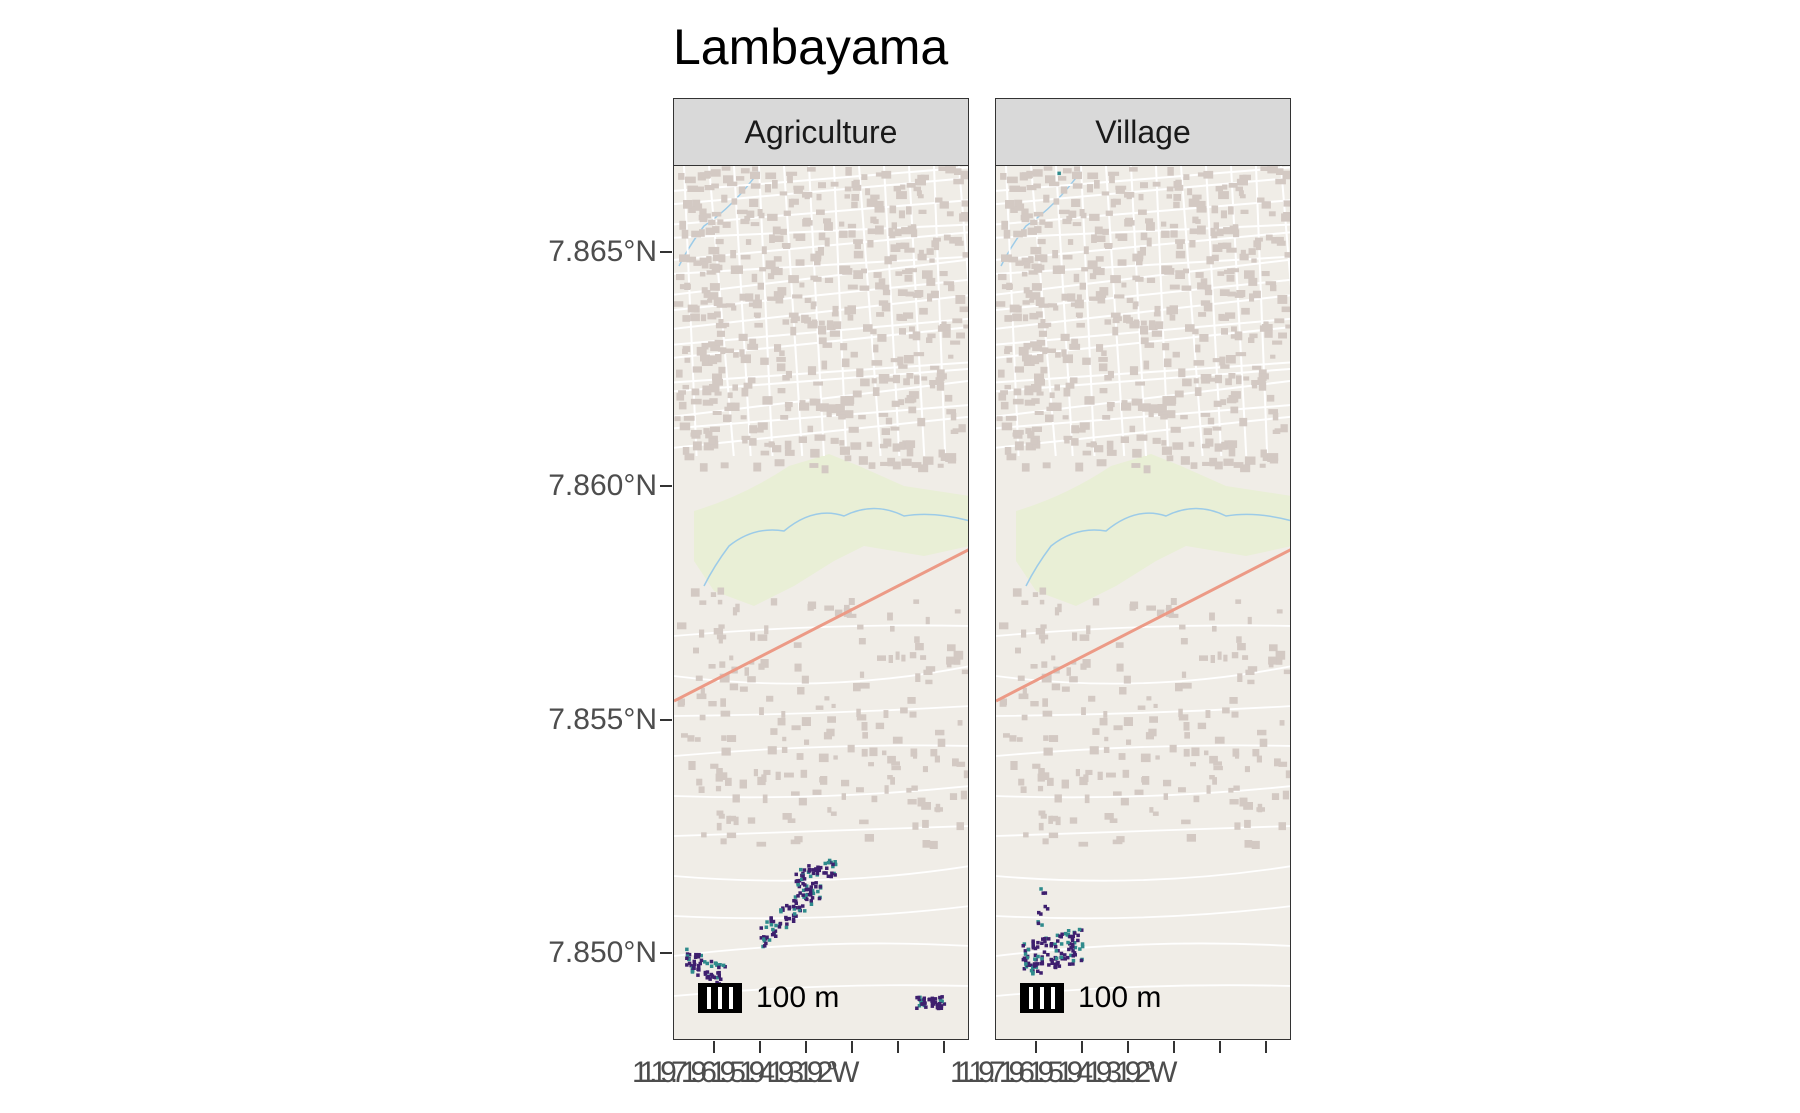 The height and width of the screenshot is (1113, 1800). Describe the element at coordinates (768, 998) in the screenshot. I see `scale-bar: 100 m` at that location.